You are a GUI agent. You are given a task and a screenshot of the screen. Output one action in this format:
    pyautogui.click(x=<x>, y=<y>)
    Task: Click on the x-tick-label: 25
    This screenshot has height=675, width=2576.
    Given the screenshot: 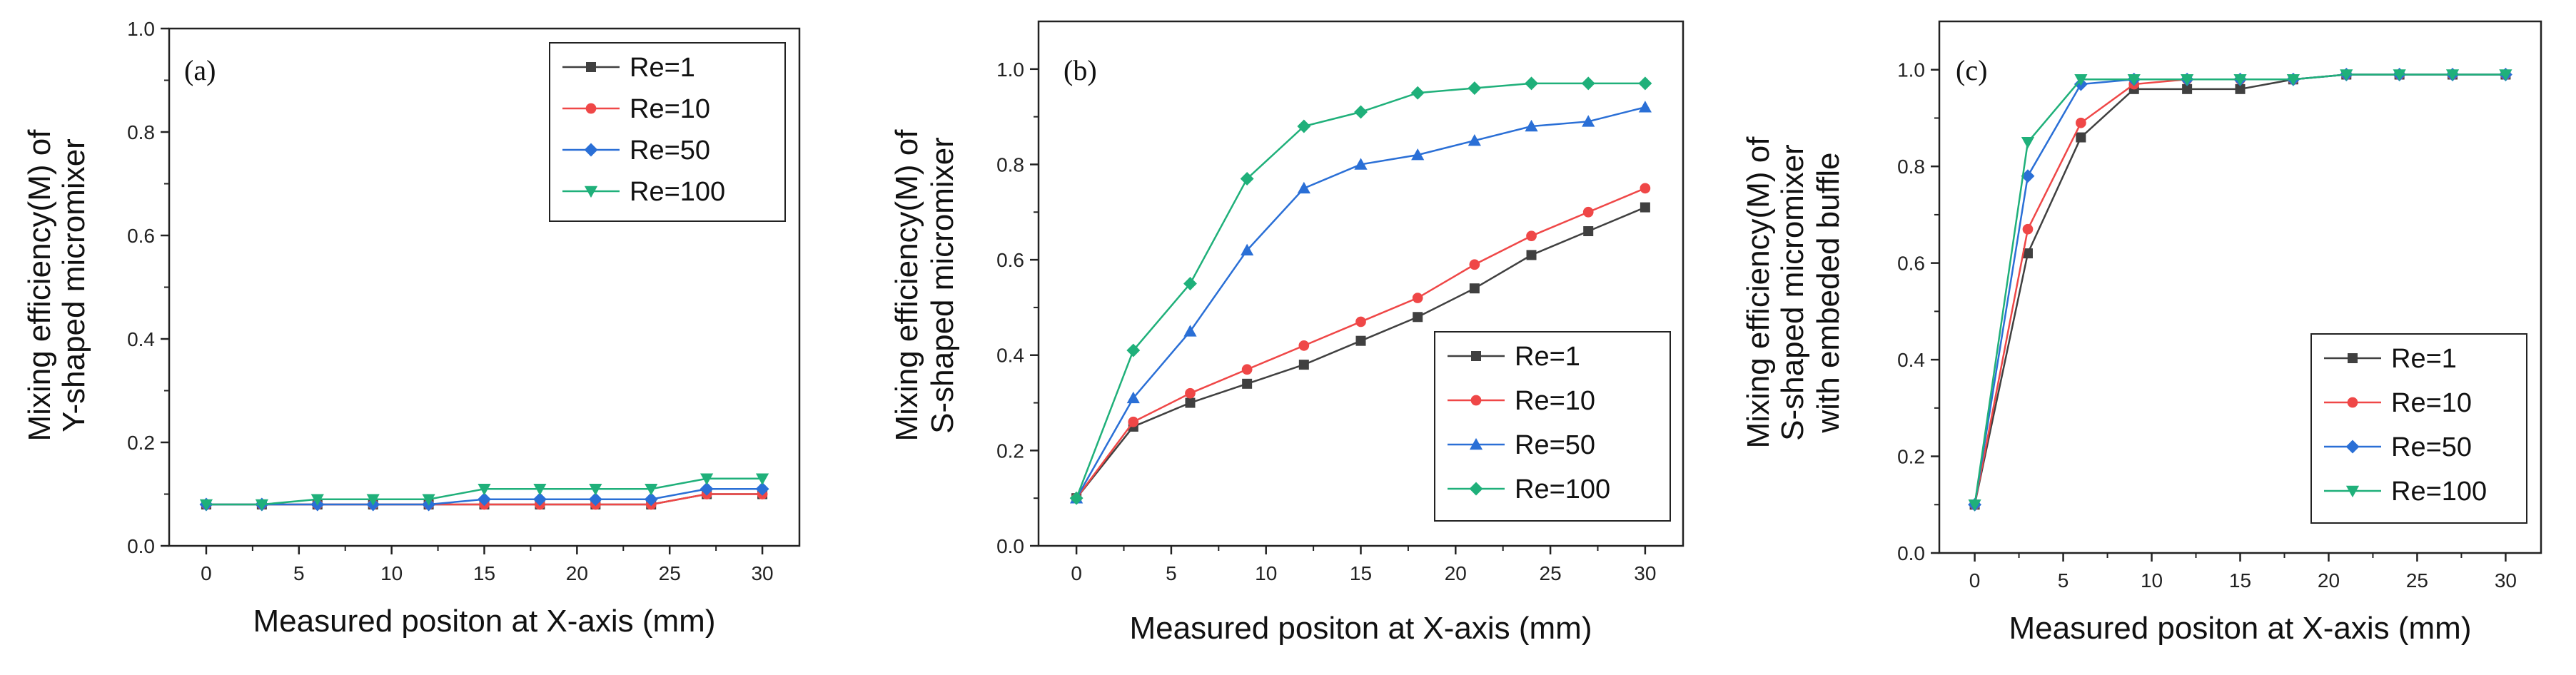 What is the action you would take?
    pyautogui.click(x=2417, y=580)
    